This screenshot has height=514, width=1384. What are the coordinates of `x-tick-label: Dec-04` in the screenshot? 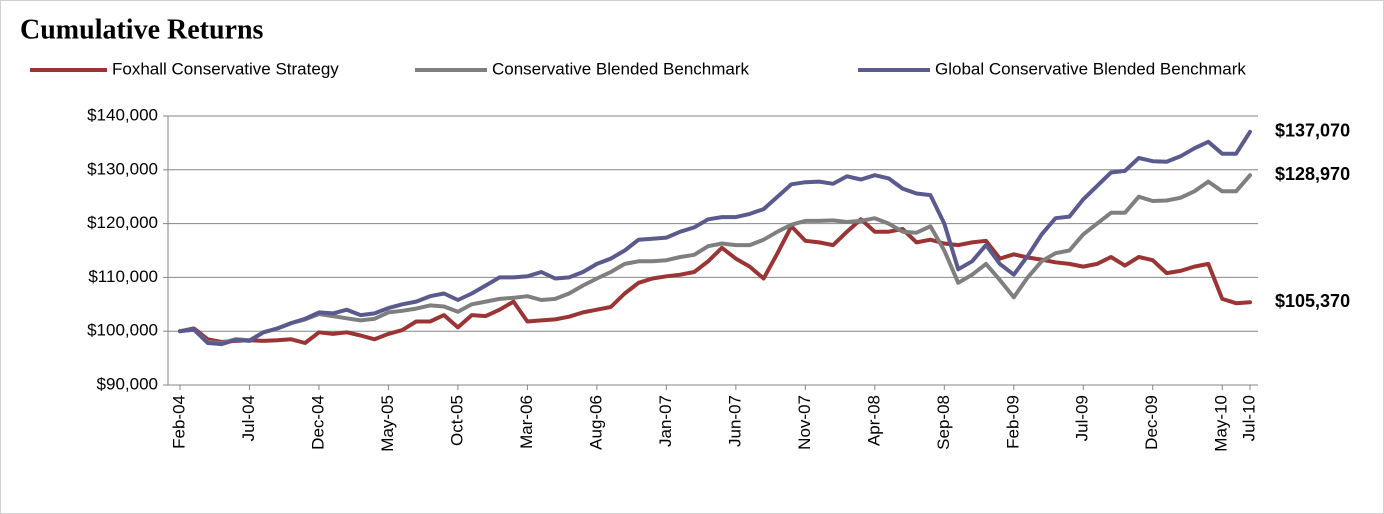 It's located at (317, 422).